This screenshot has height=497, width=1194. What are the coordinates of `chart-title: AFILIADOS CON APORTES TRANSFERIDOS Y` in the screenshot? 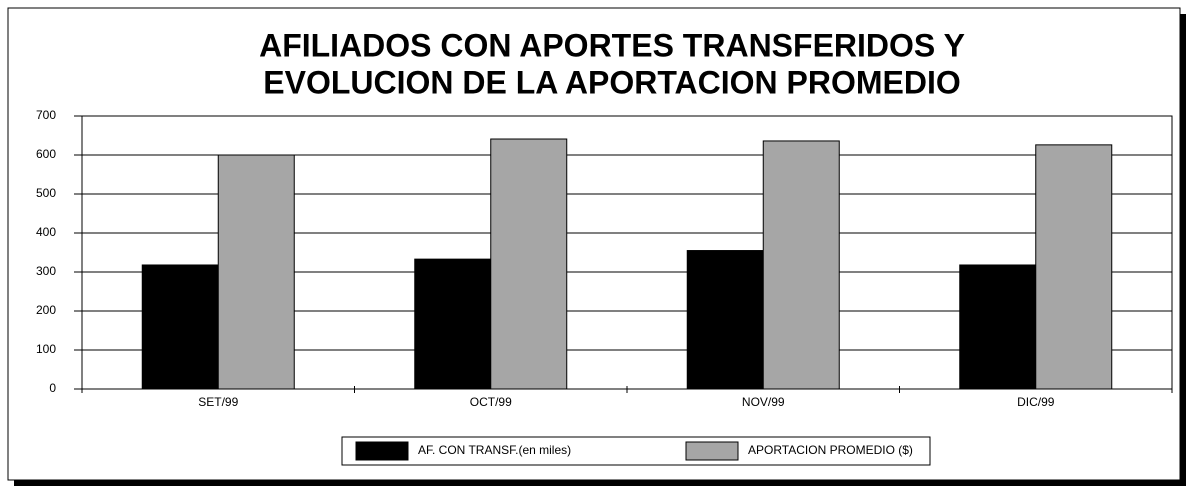 It's located at (612, 45).